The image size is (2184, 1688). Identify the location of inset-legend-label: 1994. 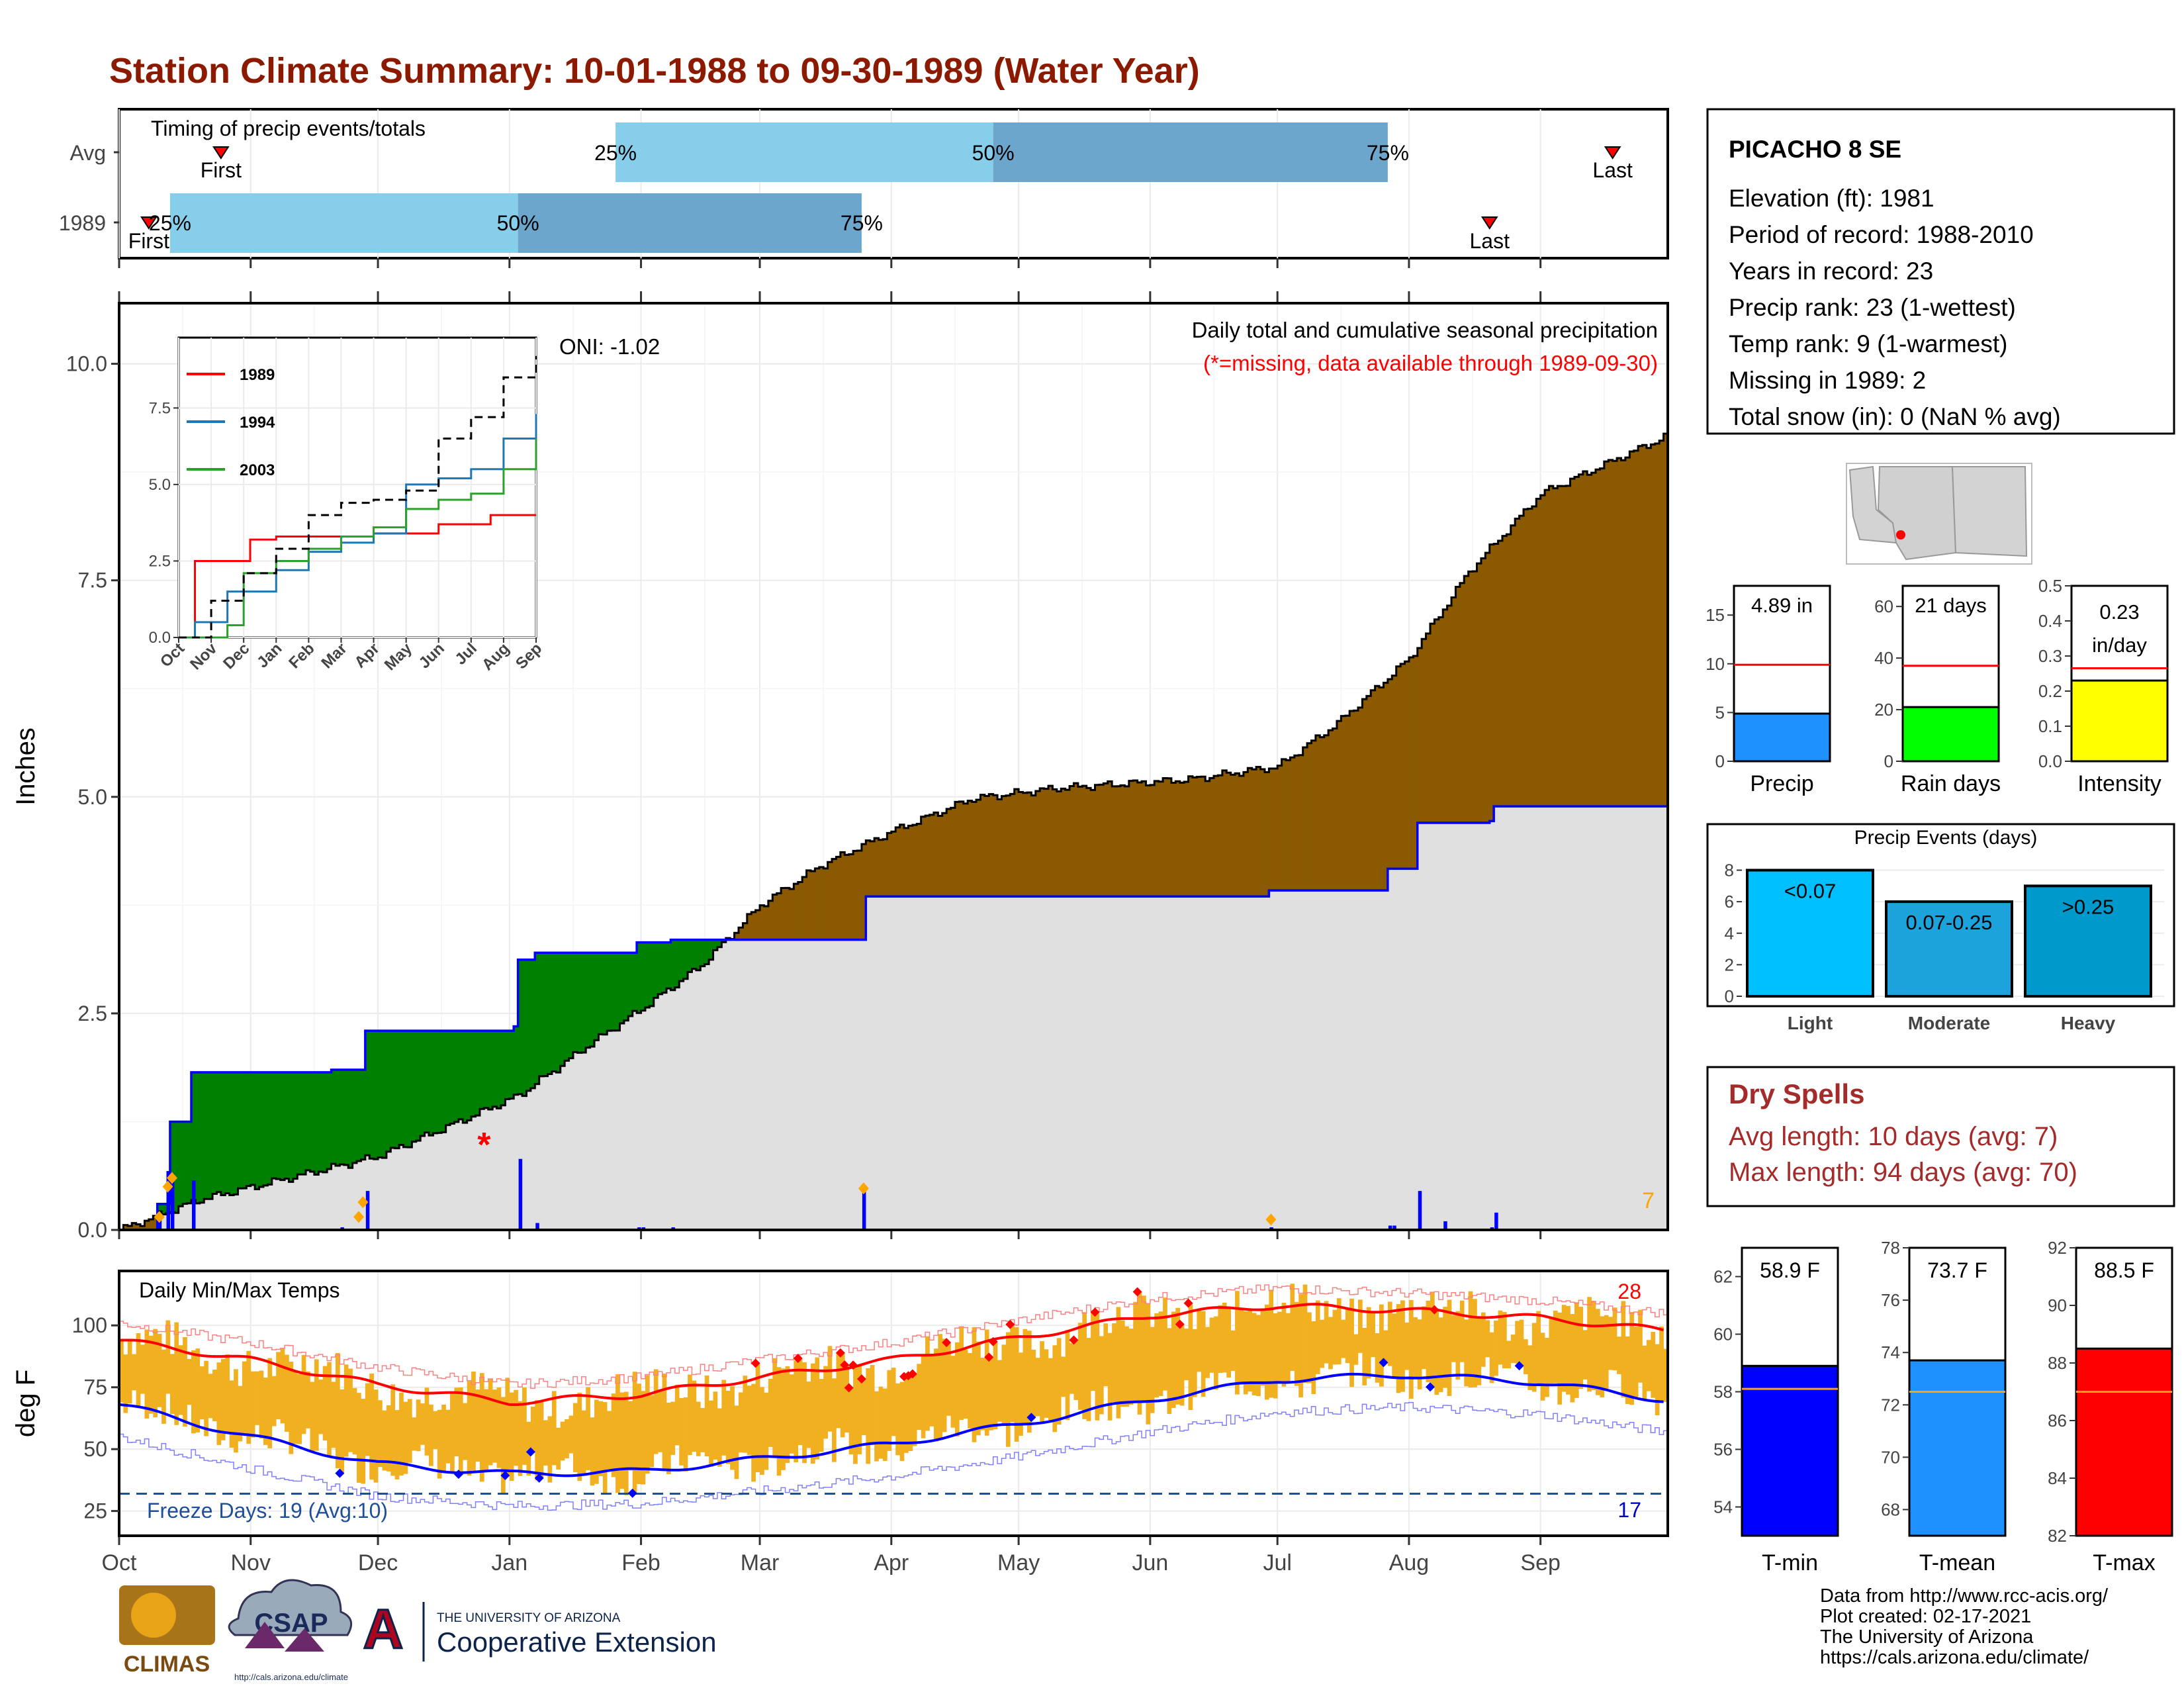
(257, 423).